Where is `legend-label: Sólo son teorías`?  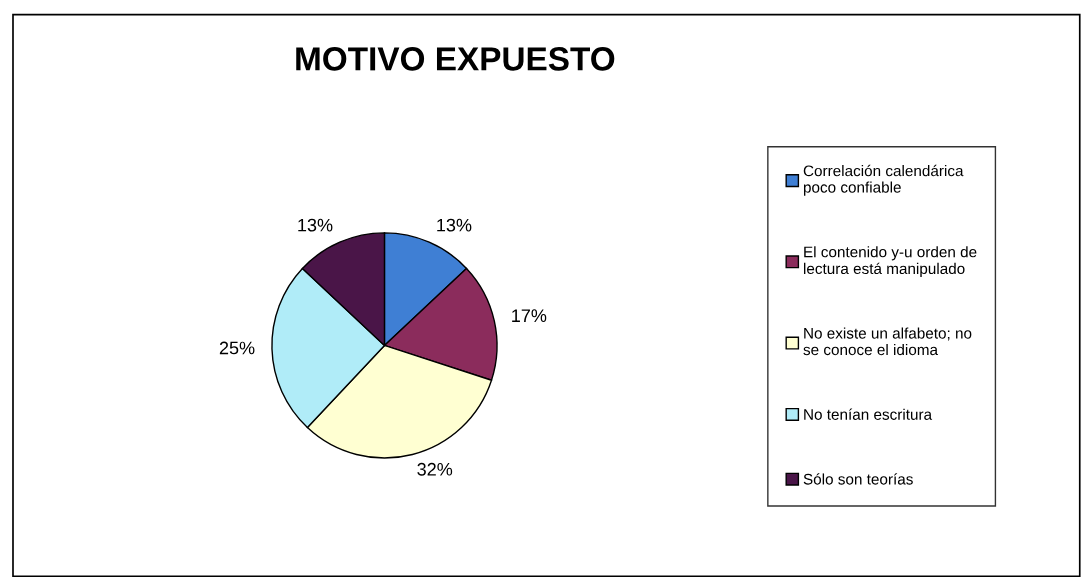 legend-label: Sólo son teorías is located at coordinates (858, 479).